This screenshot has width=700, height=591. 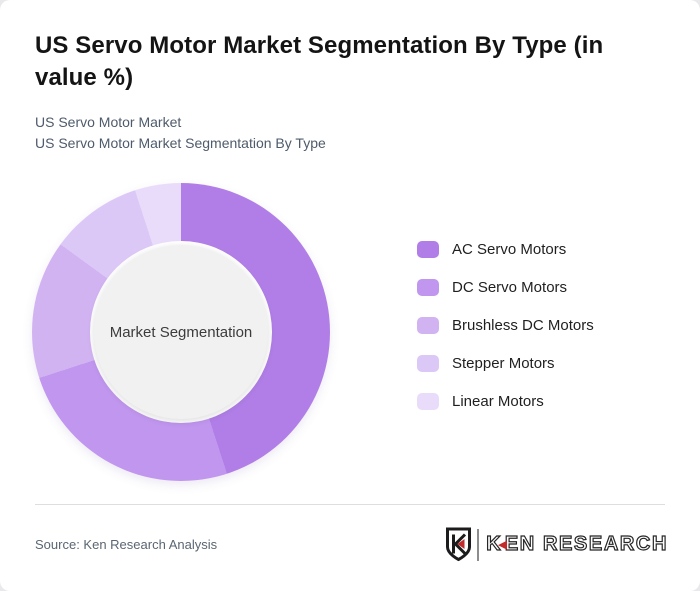 I want to click on source-note: Source: Ken Research Analysis, so click(x=126, y=544).